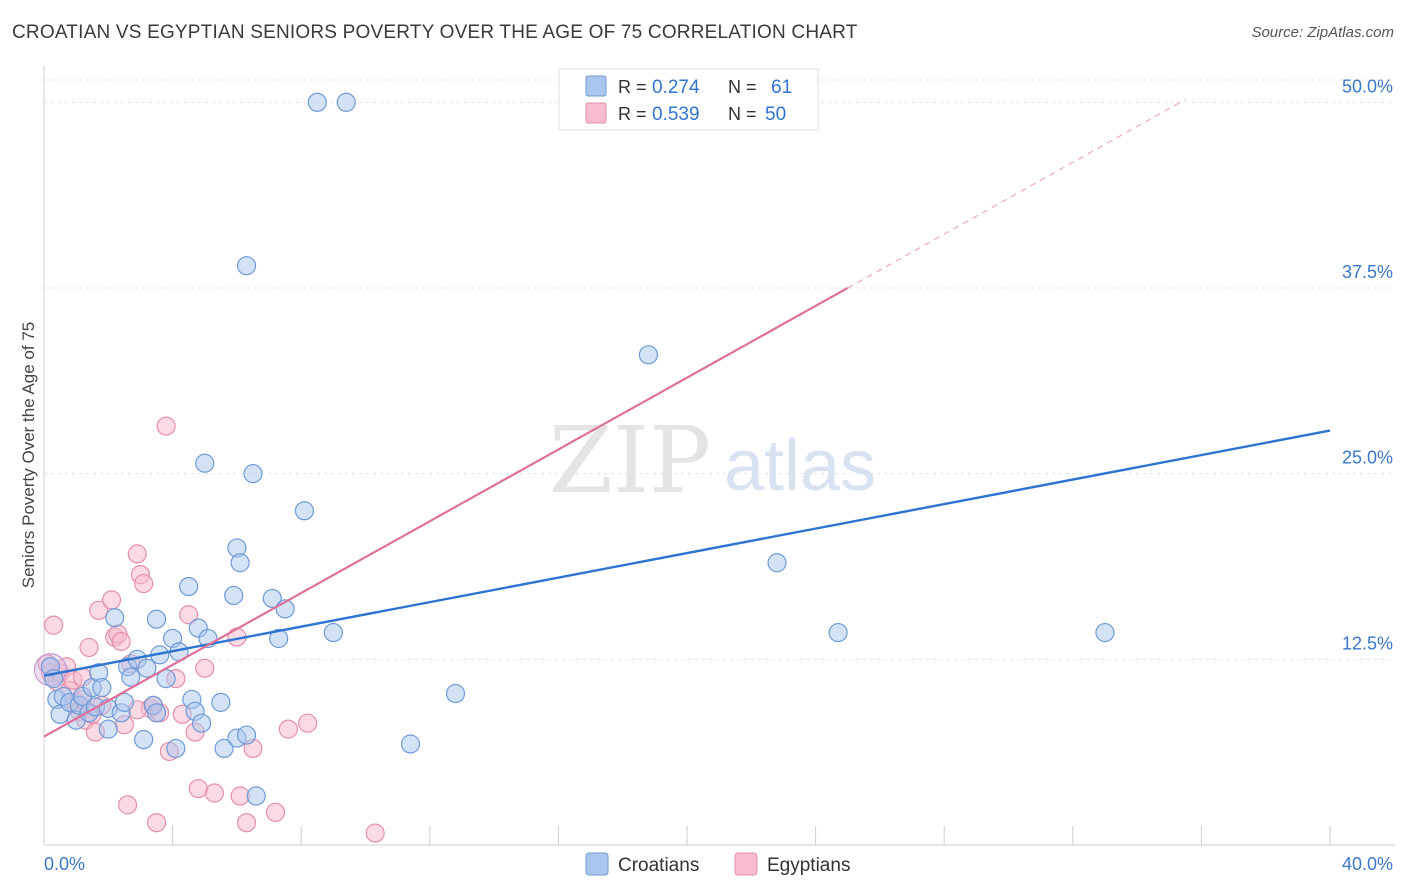 The image size is (1406, 892). Describe the element at coordinates (808, 865) in the screenshot. I see `legend-label-egyptians: Egyptians` at that location.